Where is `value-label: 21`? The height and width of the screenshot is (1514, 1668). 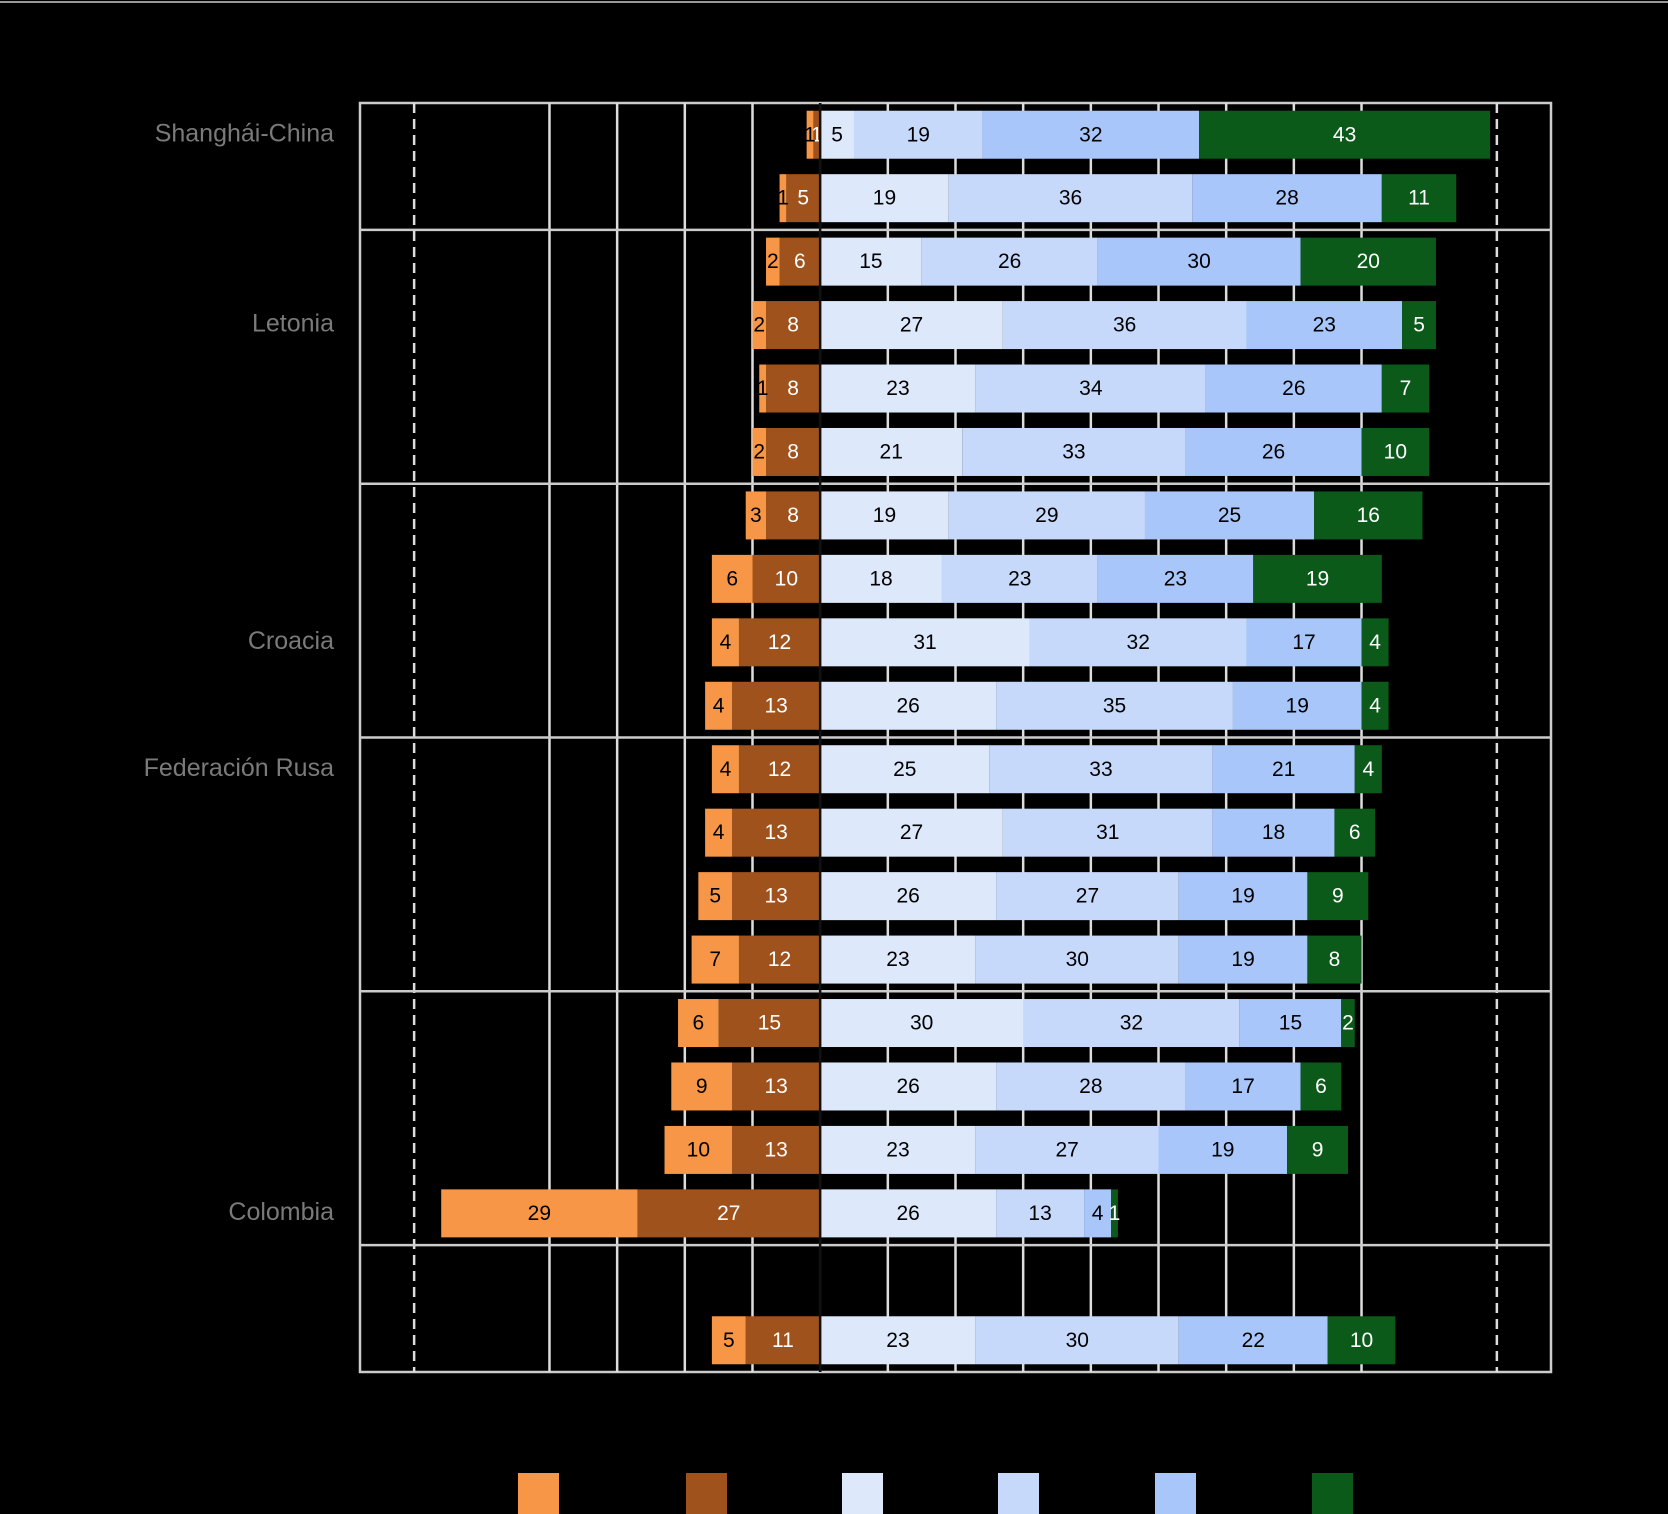 value-label: 21 is located at coordinates (891, 452).